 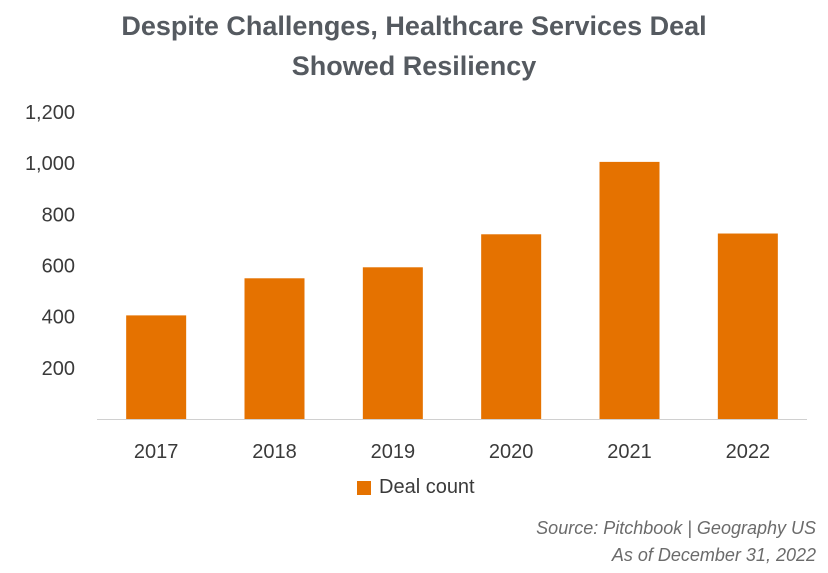 I want to click on legend-label-deal-count: Deal count, so click(x=427, y=487).